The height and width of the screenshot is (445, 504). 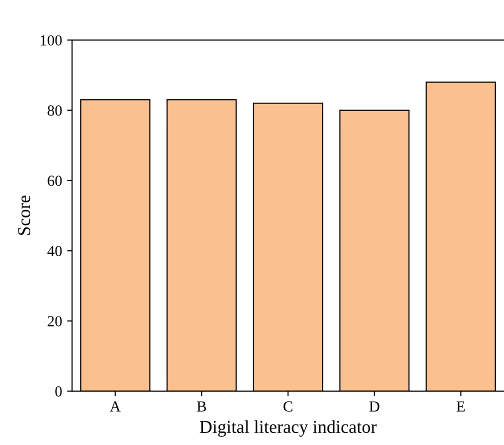 What do you see at coordinates (51, 40) in the screenshot?
I see `y-tick-label: 100` at bounding box center [51, 40].